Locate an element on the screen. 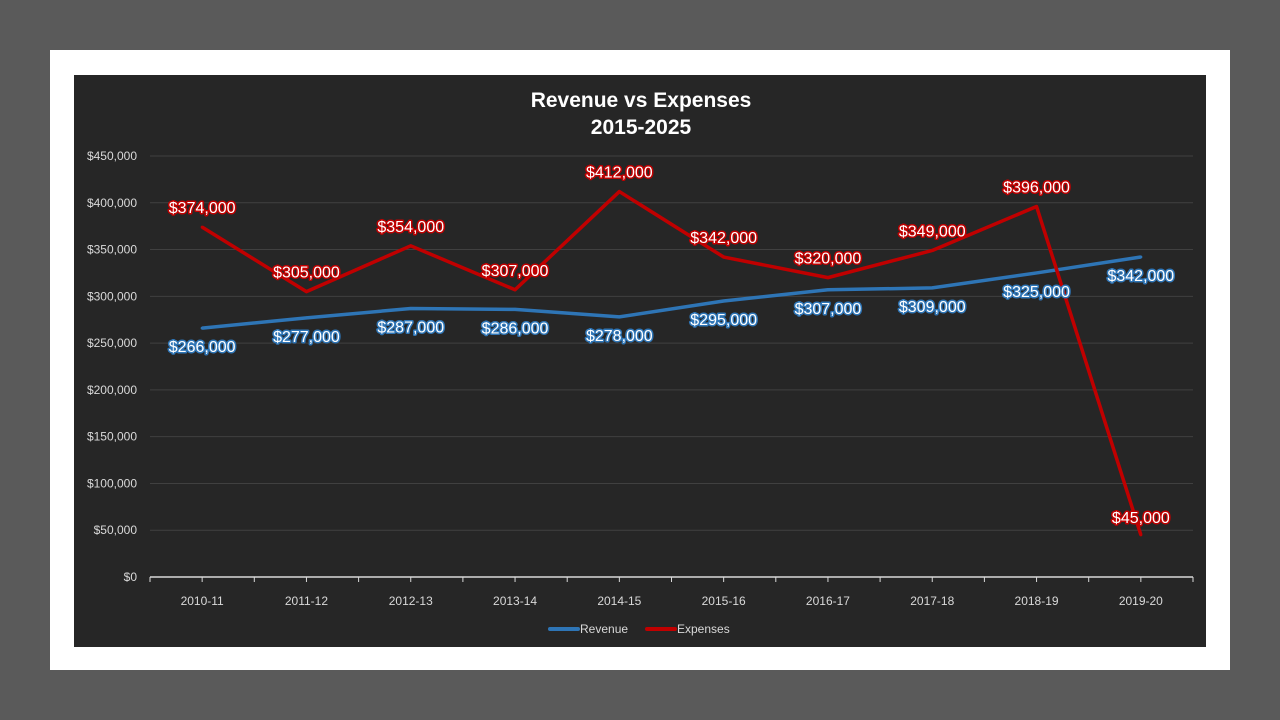 Image resolution: width=1280 pixels, height=720 pixels. data-label: $325,000 is located at coordinates (1036, 292).